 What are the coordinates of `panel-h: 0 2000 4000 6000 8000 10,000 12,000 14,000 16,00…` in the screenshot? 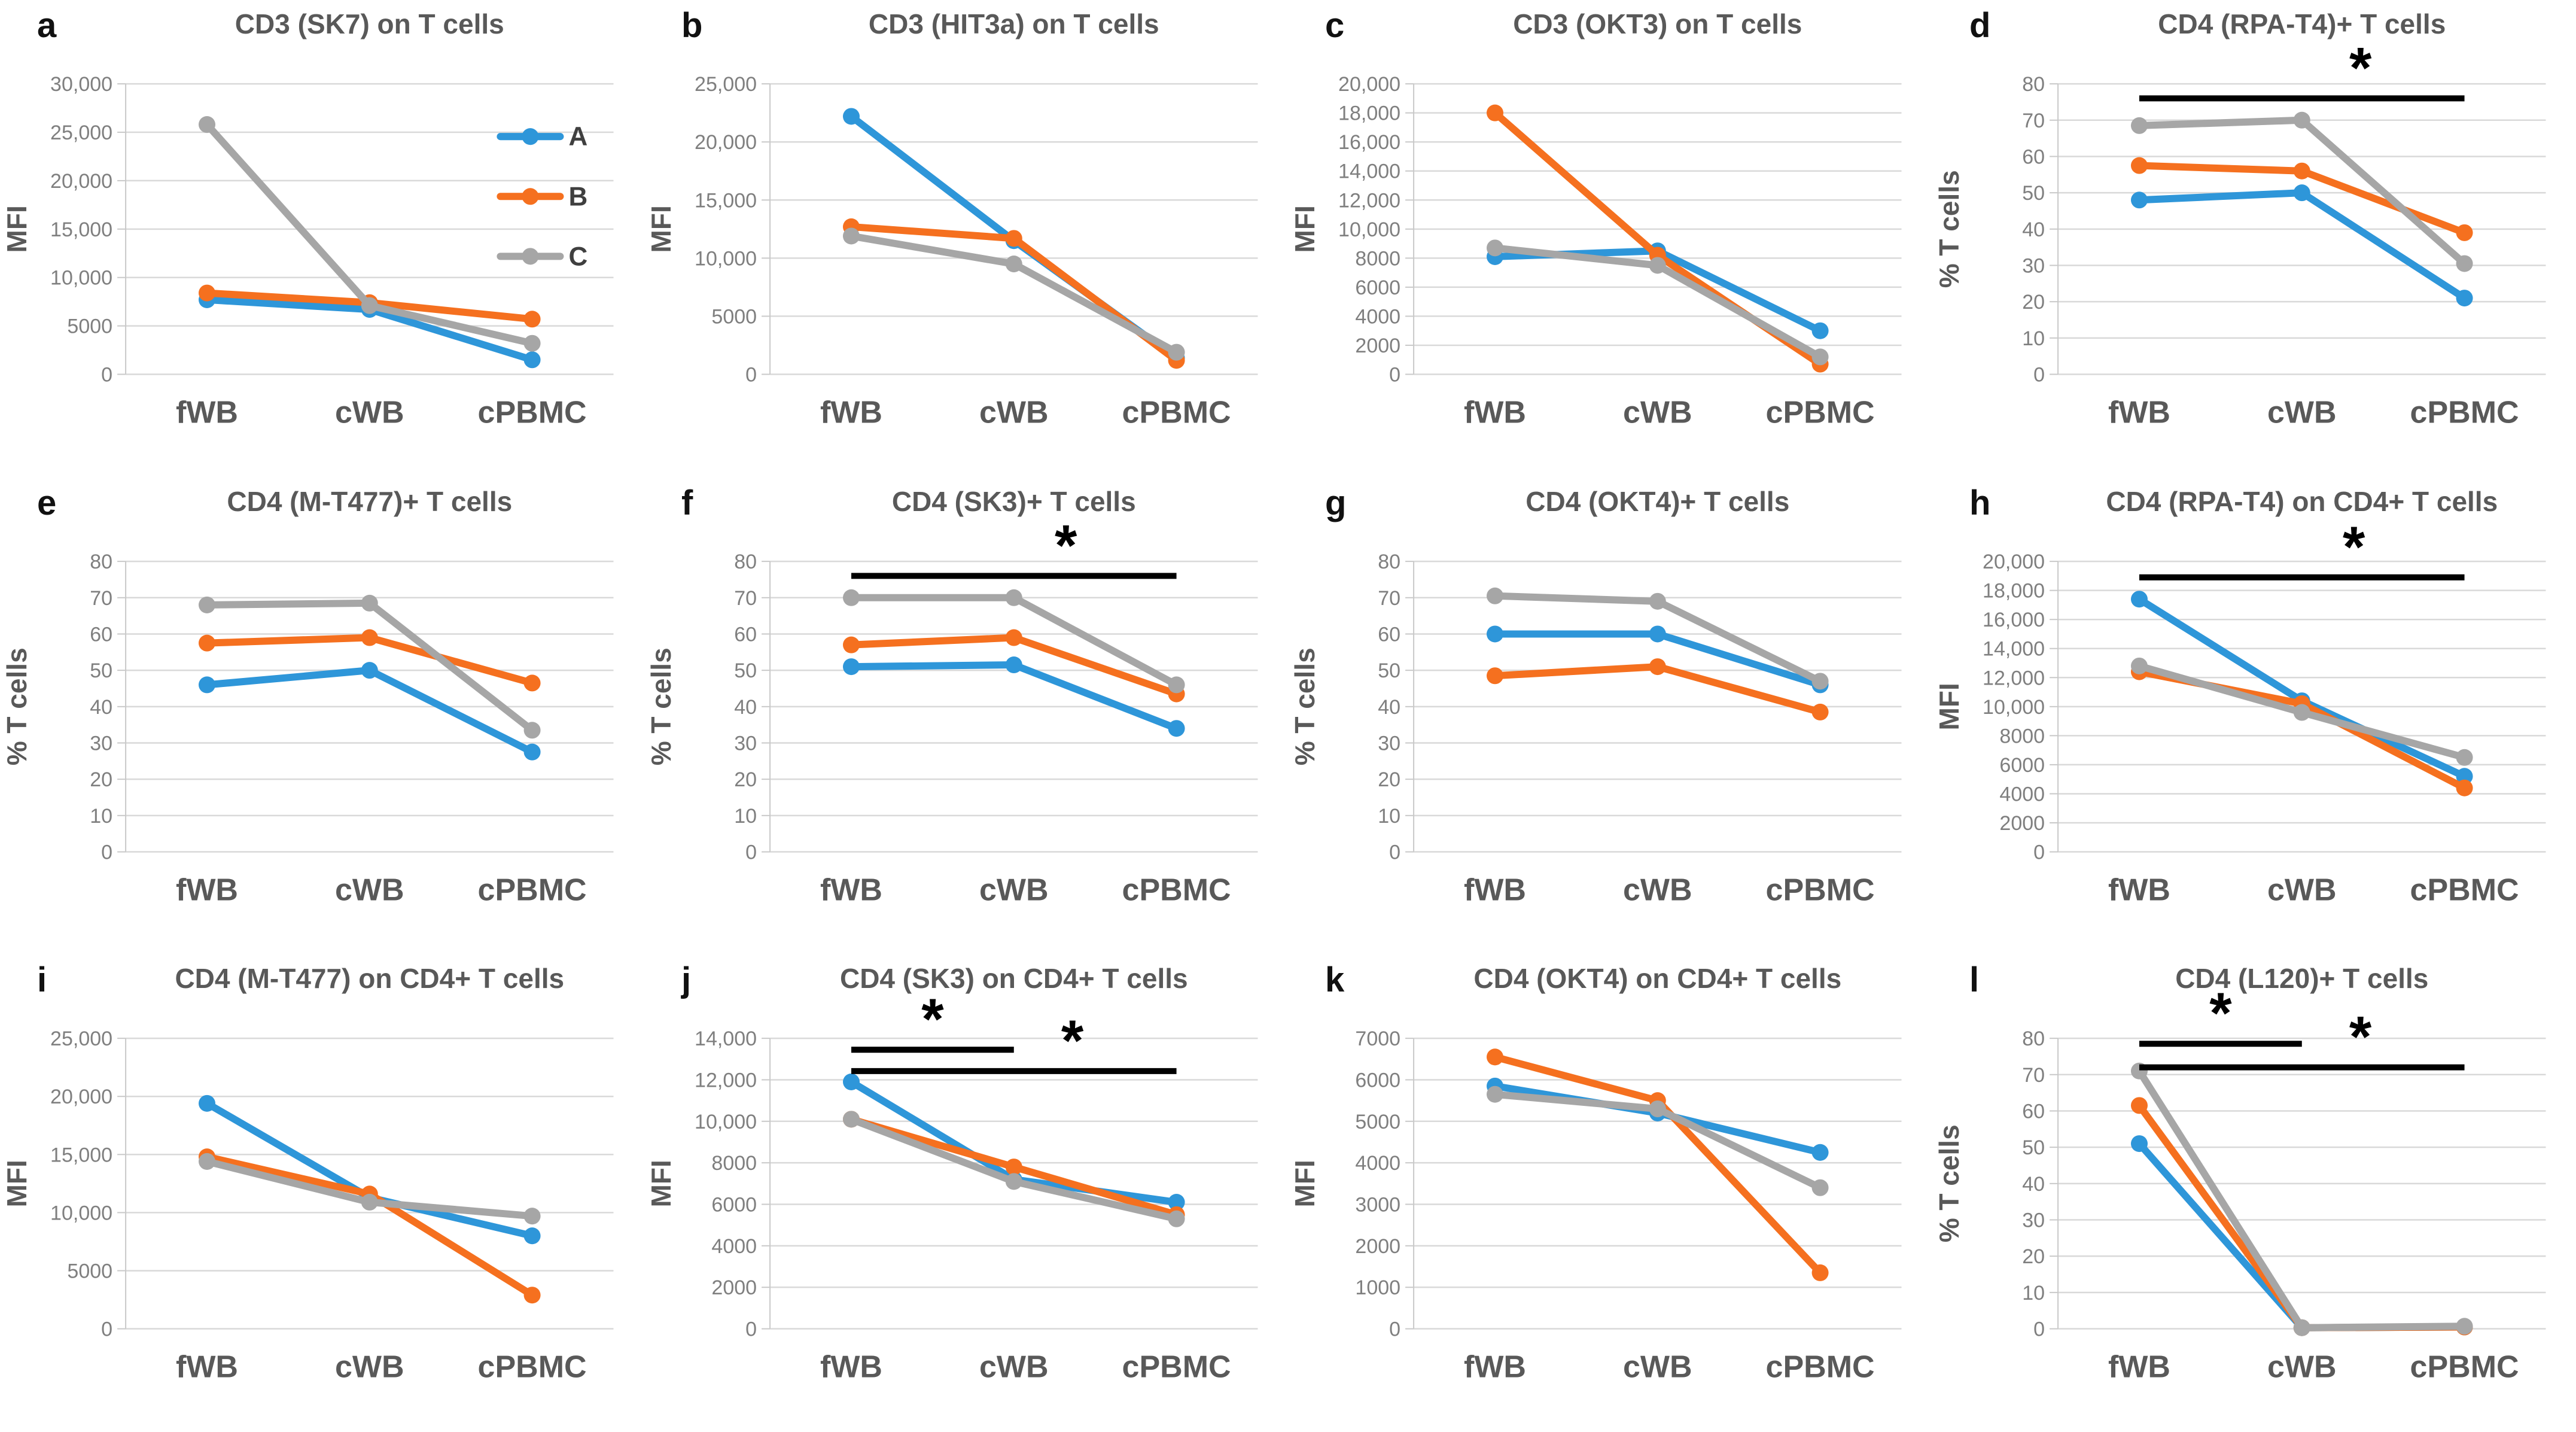 It's located at (2254, 716).